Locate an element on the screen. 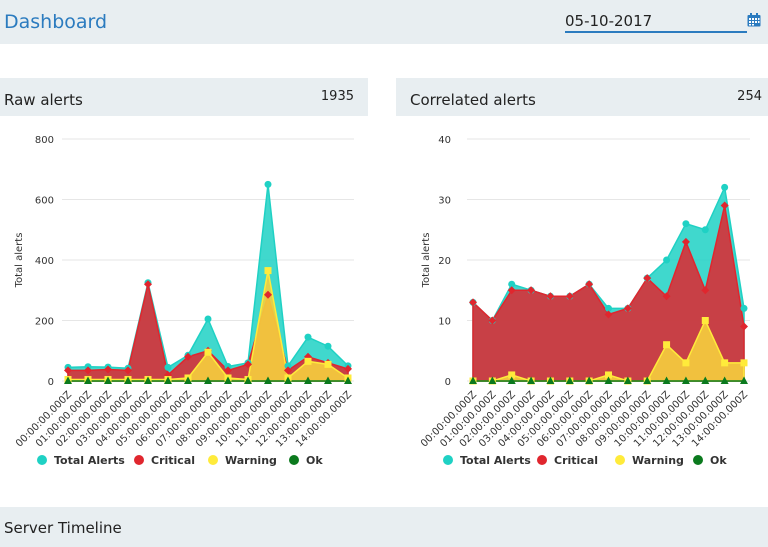  date-field is located at coordinates (656, 21).